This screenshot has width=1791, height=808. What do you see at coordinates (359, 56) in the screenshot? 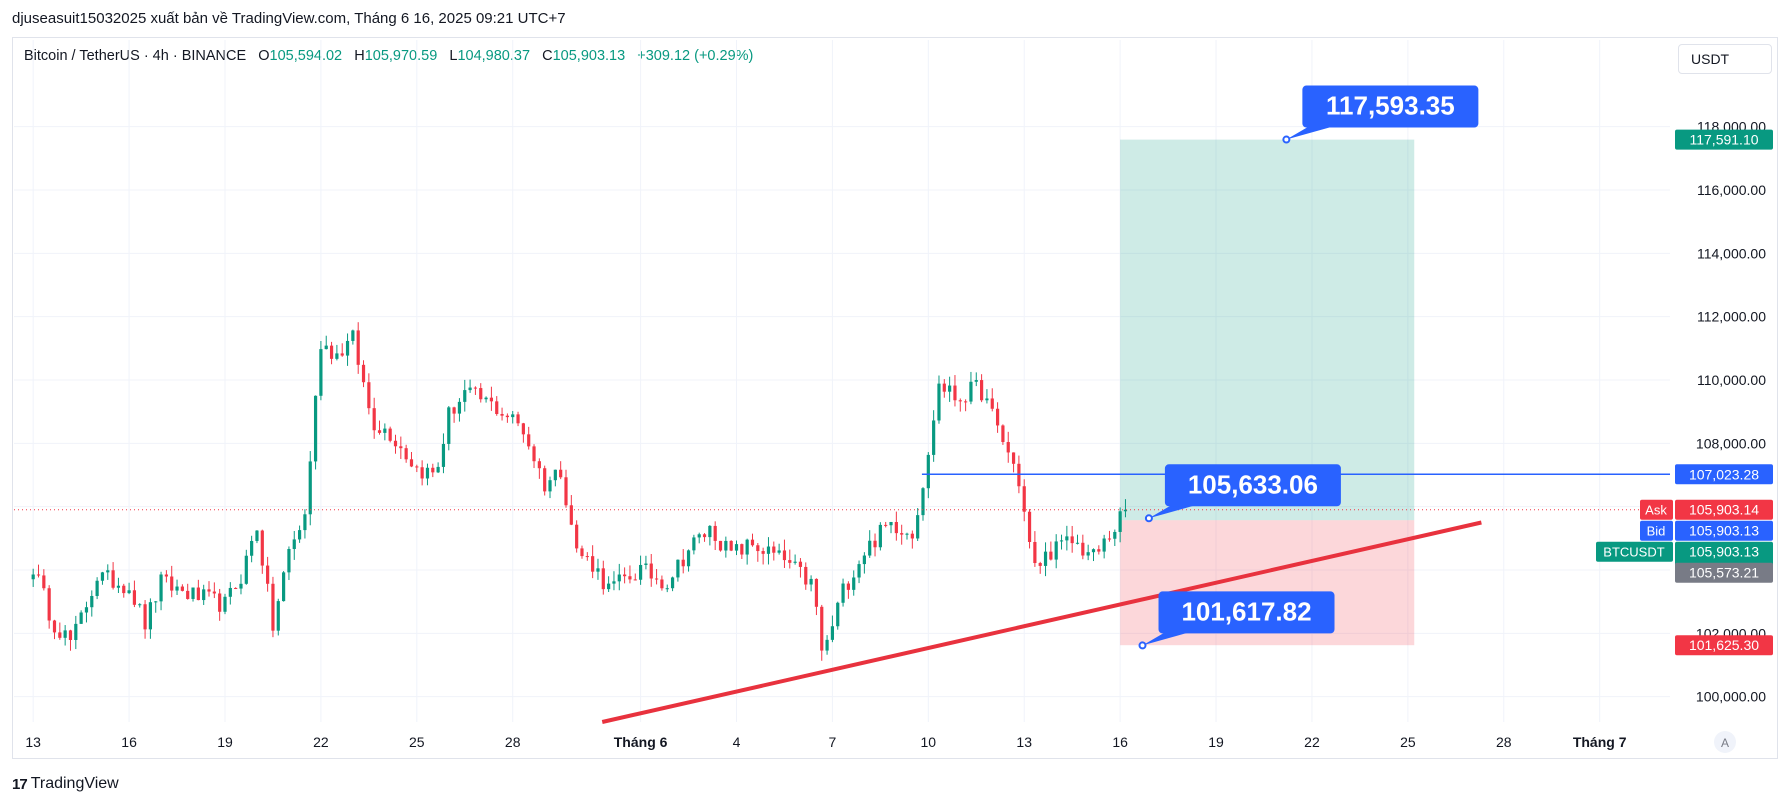
I see `high-label: H` at bounding box center [359, 56].